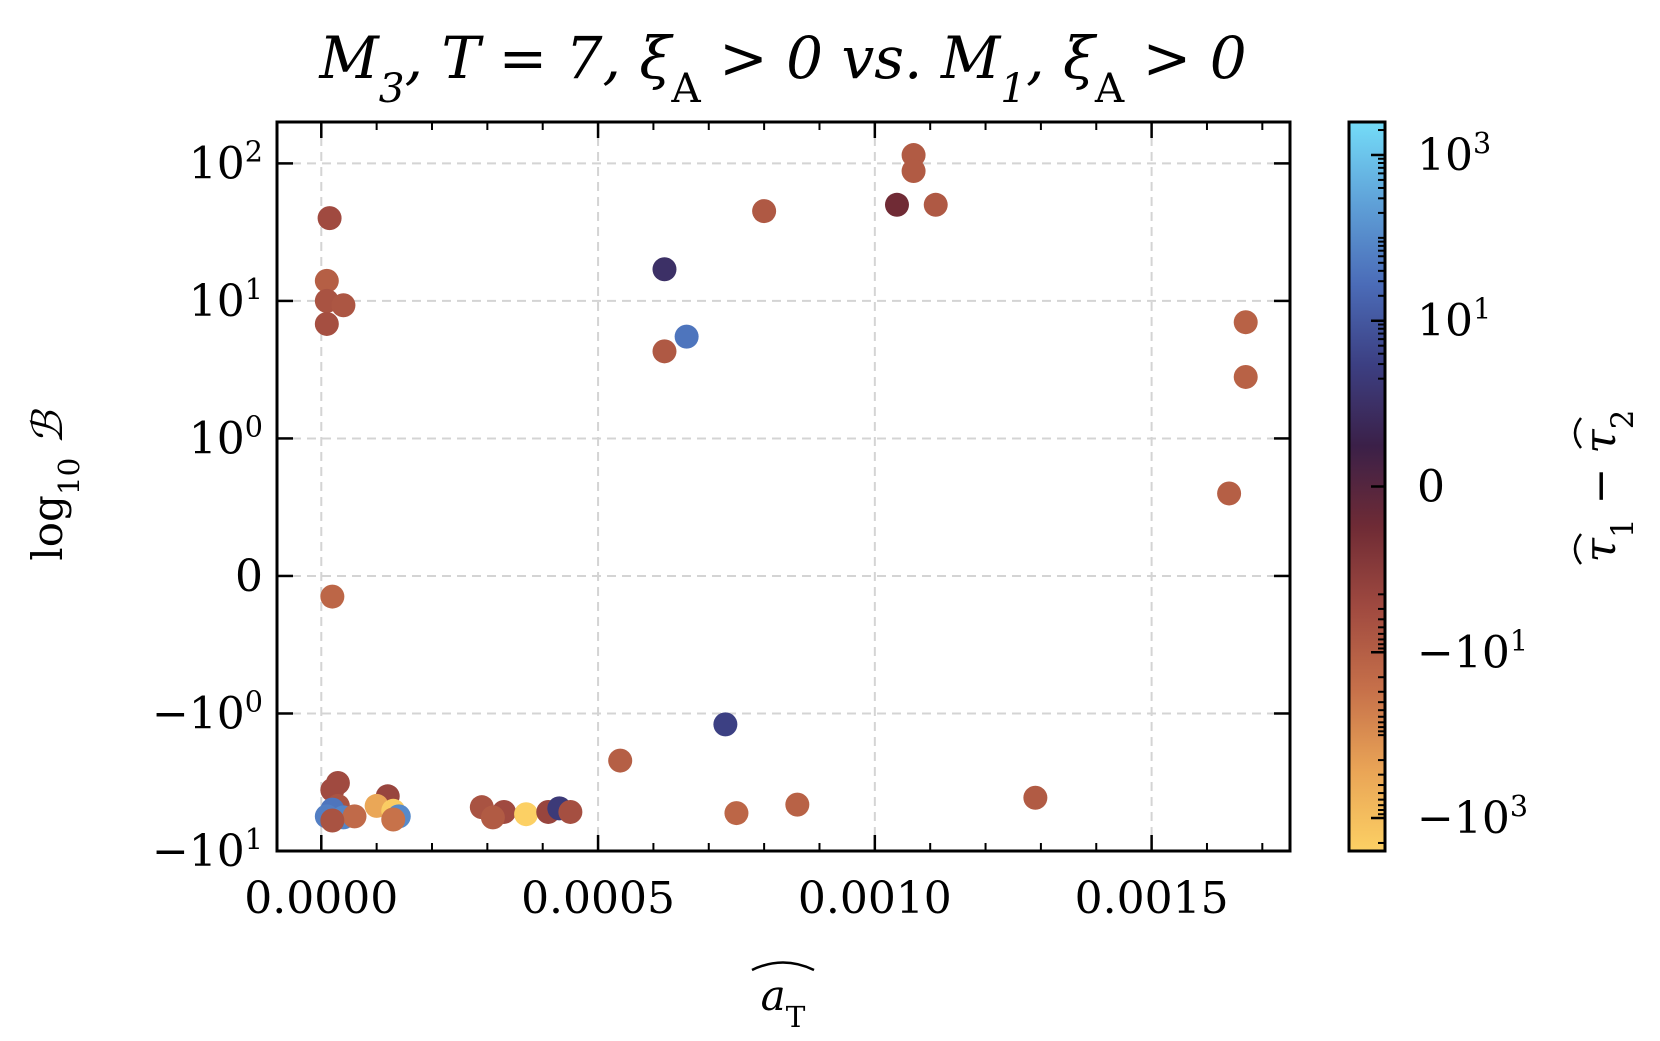 This screenshot has width=1660, height=1041. What do you see at coordinates (783, 966) in the screenshot?
I see `x-axis-label-hat` at bounding box center [783, 966].